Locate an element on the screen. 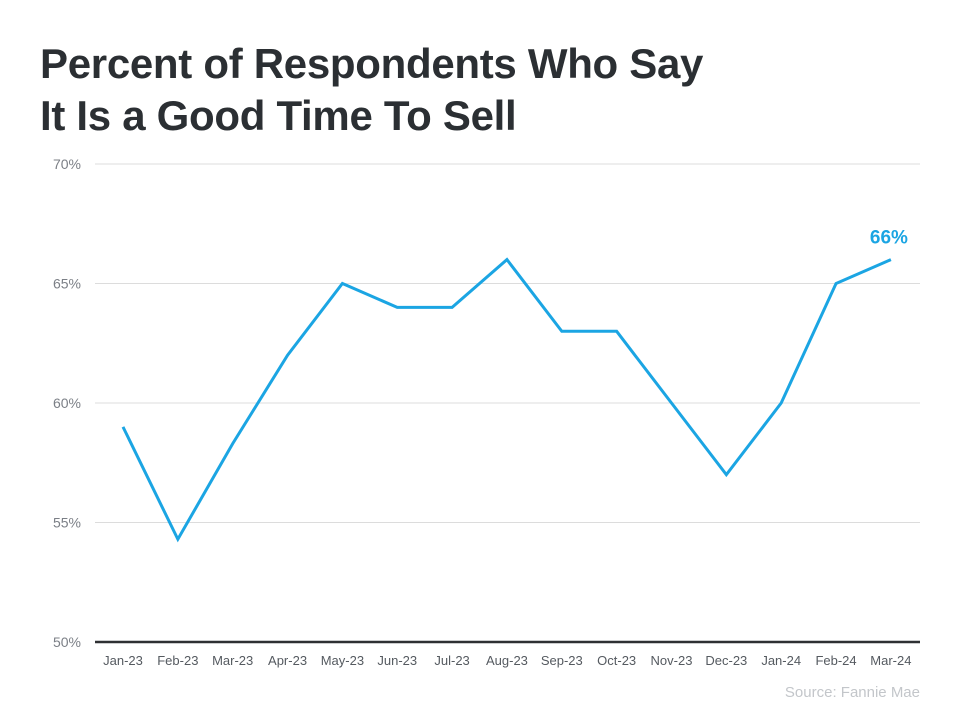  x-tick-label: Jan-24 is located at coordinates (781, 660).